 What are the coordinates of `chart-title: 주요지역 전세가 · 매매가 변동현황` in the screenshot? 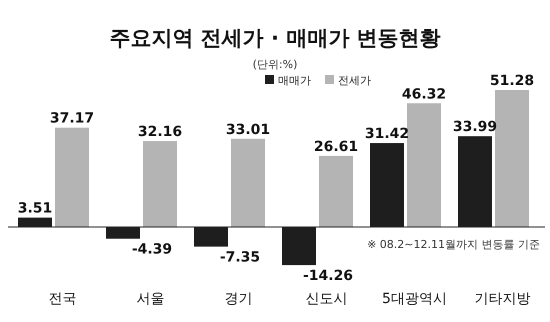 It's located at (275, 38).